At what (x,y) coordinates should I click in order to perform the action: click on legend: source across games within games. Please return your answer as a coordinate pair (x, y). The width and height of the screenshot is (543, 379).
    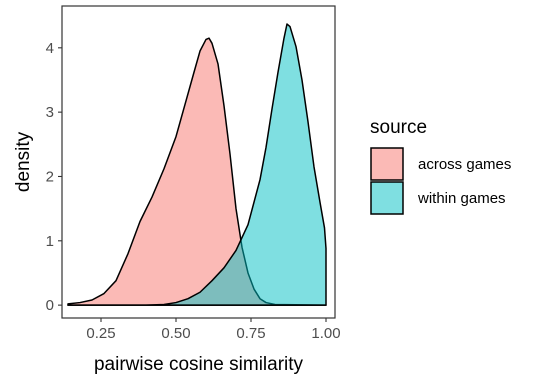
    Looking at the image, I should click on (440, 166).